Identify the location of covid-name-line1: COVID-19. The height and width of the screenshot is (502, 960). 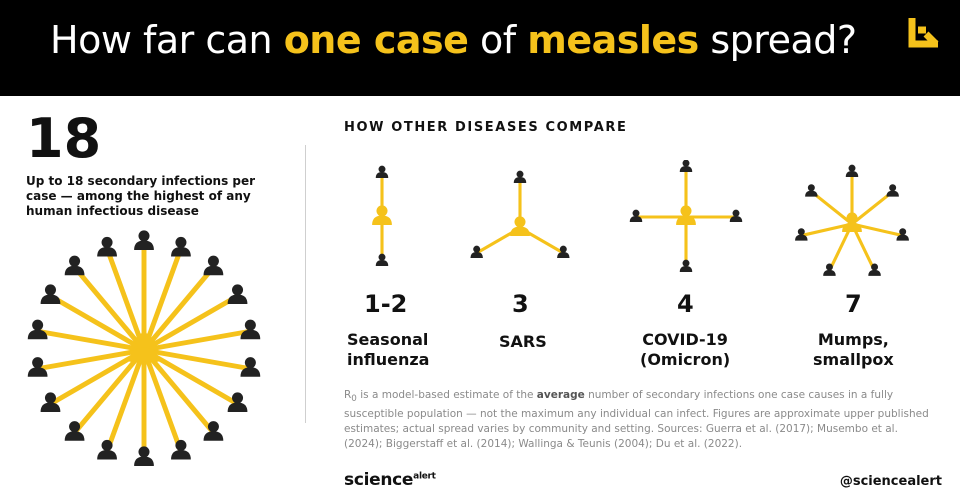
(685, 339).